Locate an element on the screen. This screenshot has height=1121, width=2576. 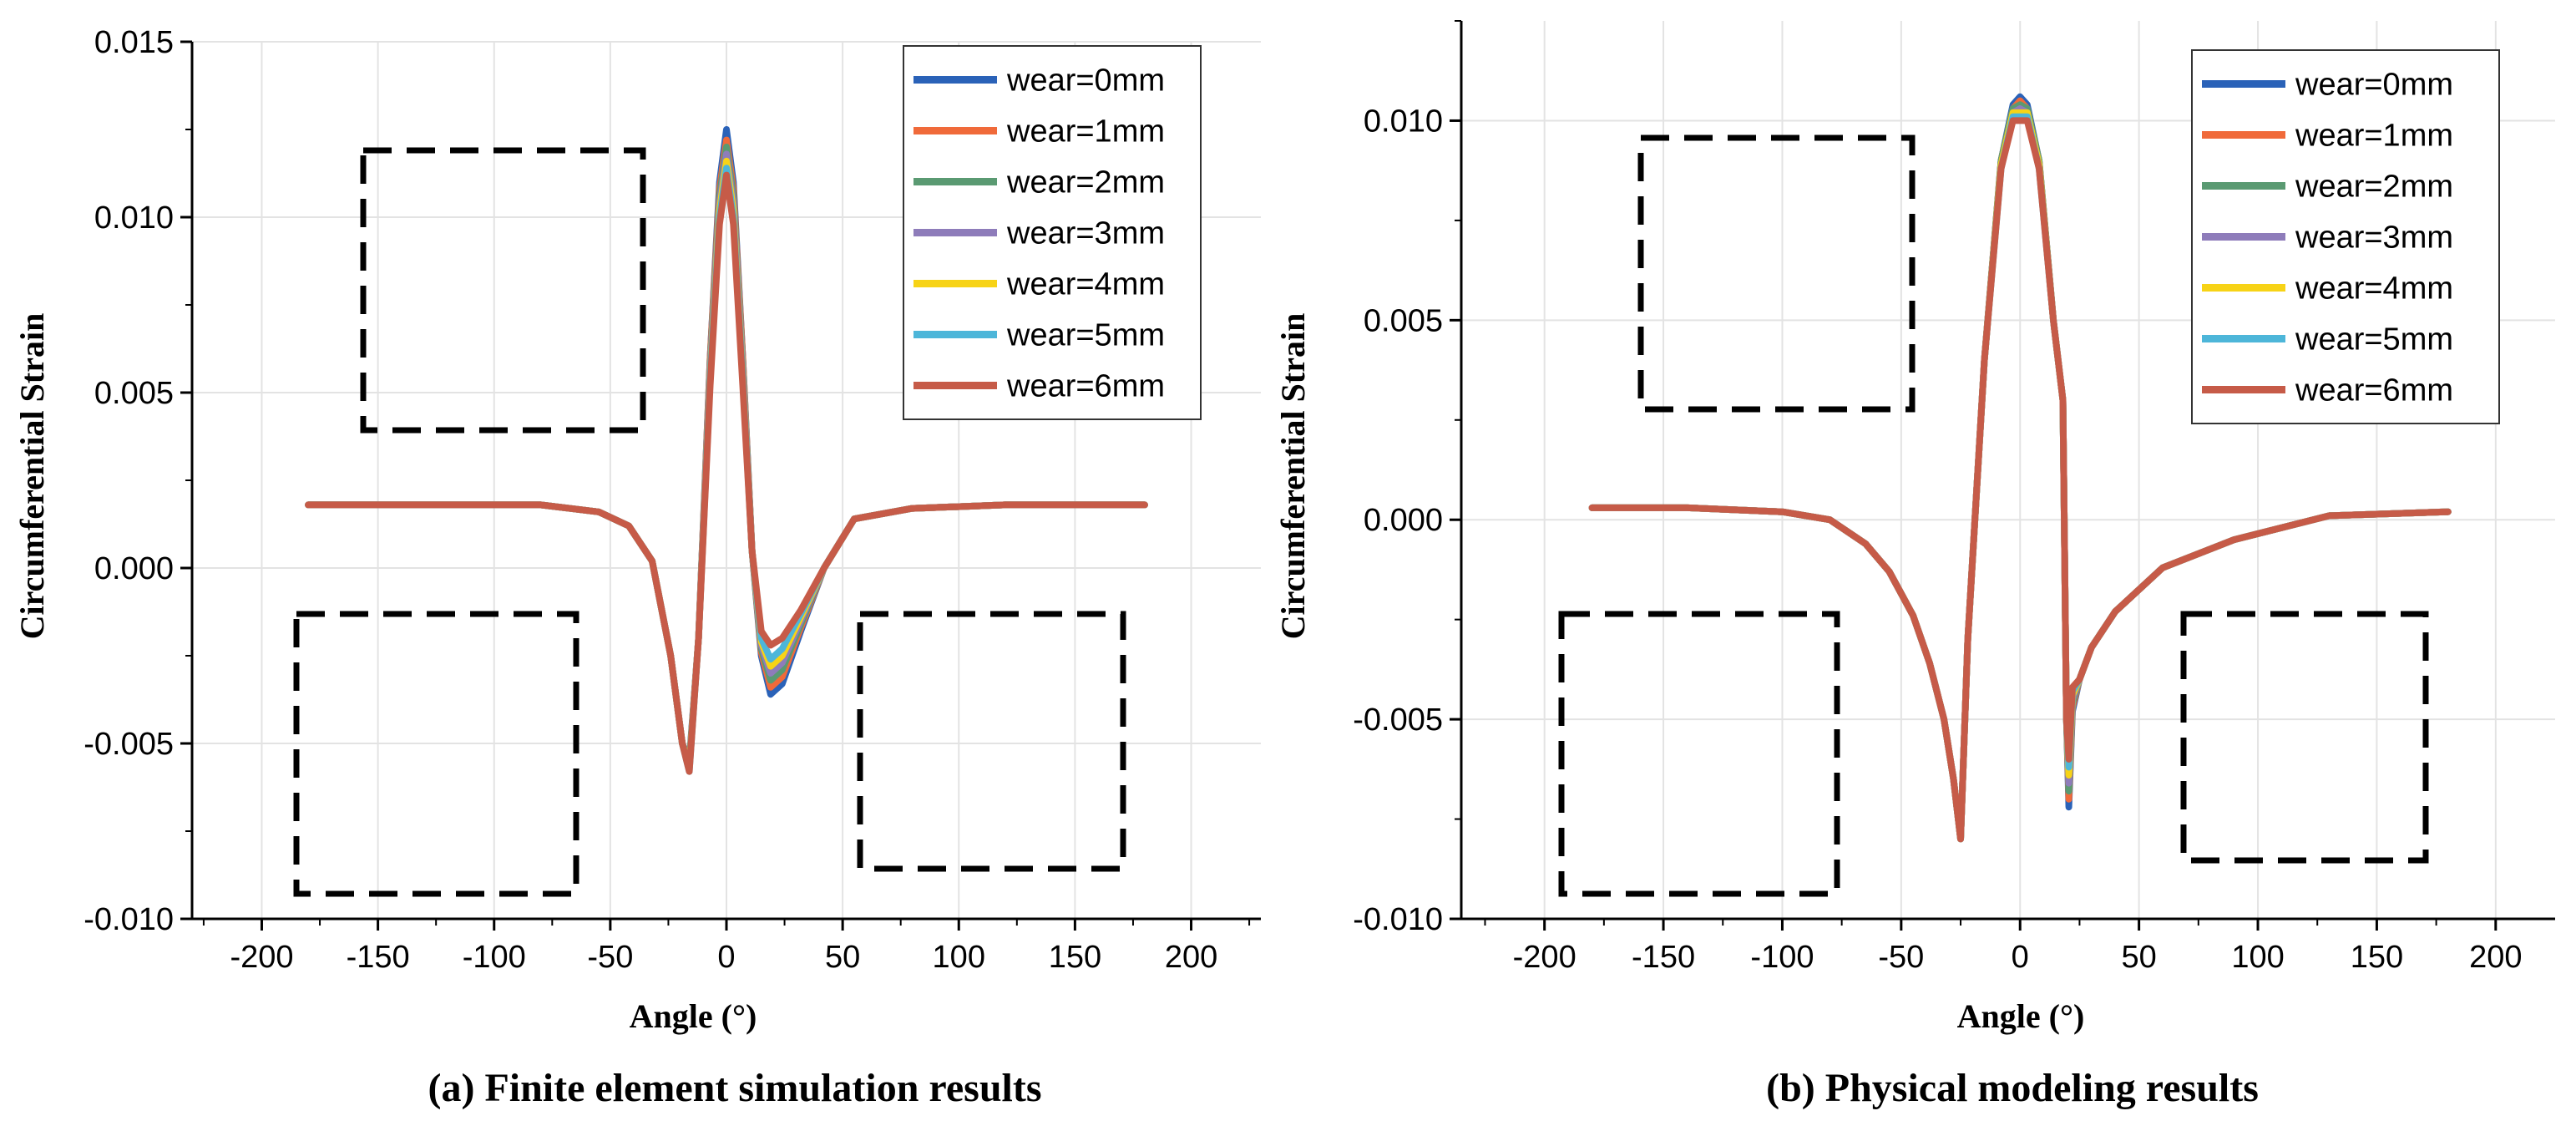
y-axis-title-b: Circumferential Strain is located at coordinates (1293, 476).